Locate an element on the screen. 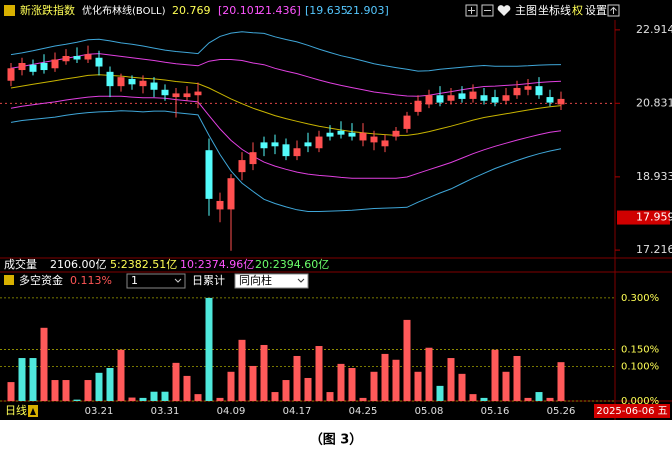  collapse is located at coordinates (613, 10).